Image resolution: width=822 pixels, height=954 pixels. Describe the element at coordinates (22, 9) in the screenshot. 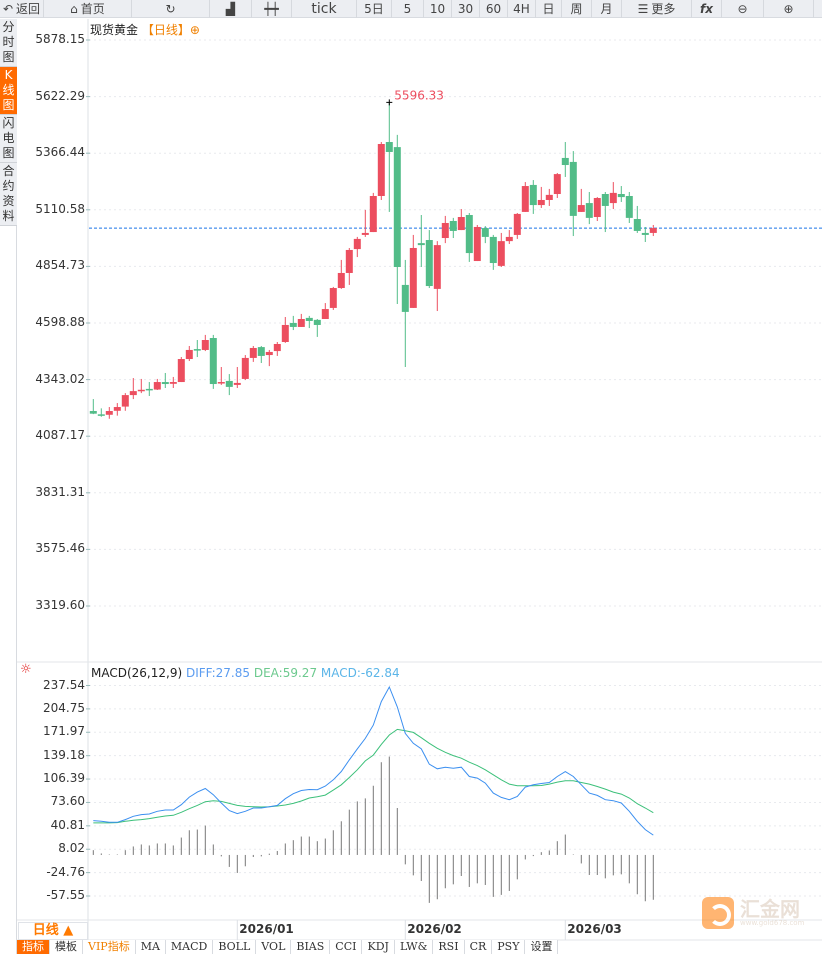

I see `back-button: ↶ 返回` at that location.